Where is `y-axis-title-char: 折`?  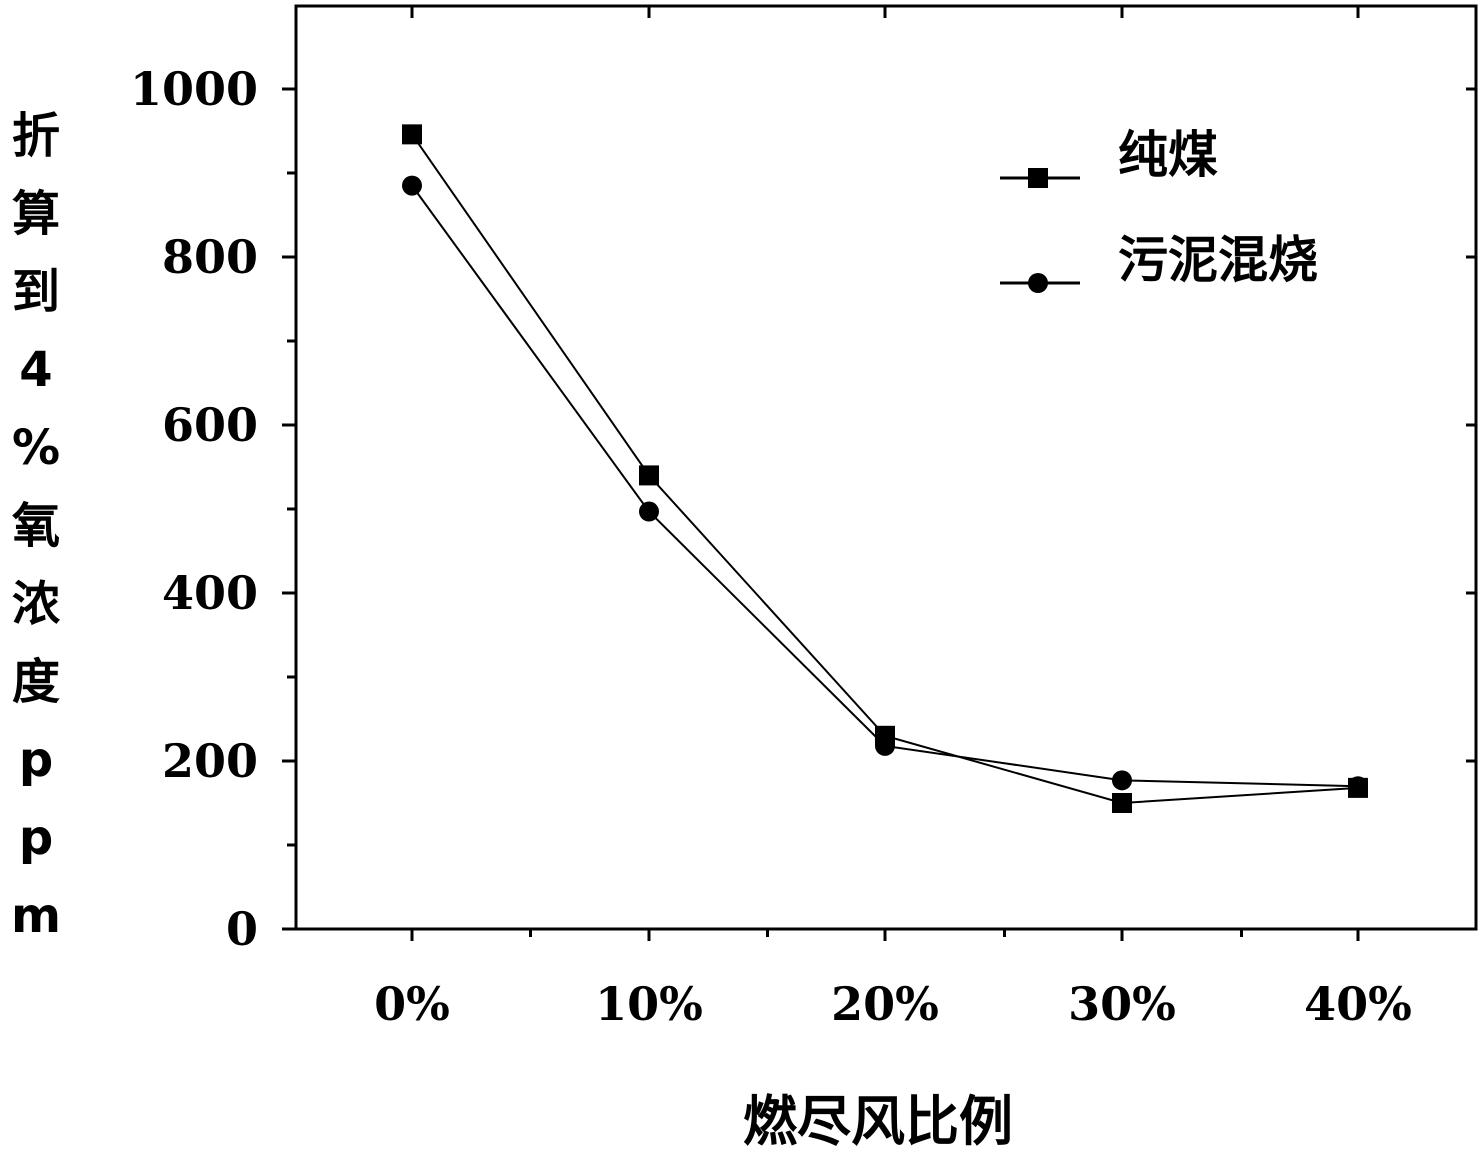
y-axis-title-char: 折 is located at coordinates (36, 136).